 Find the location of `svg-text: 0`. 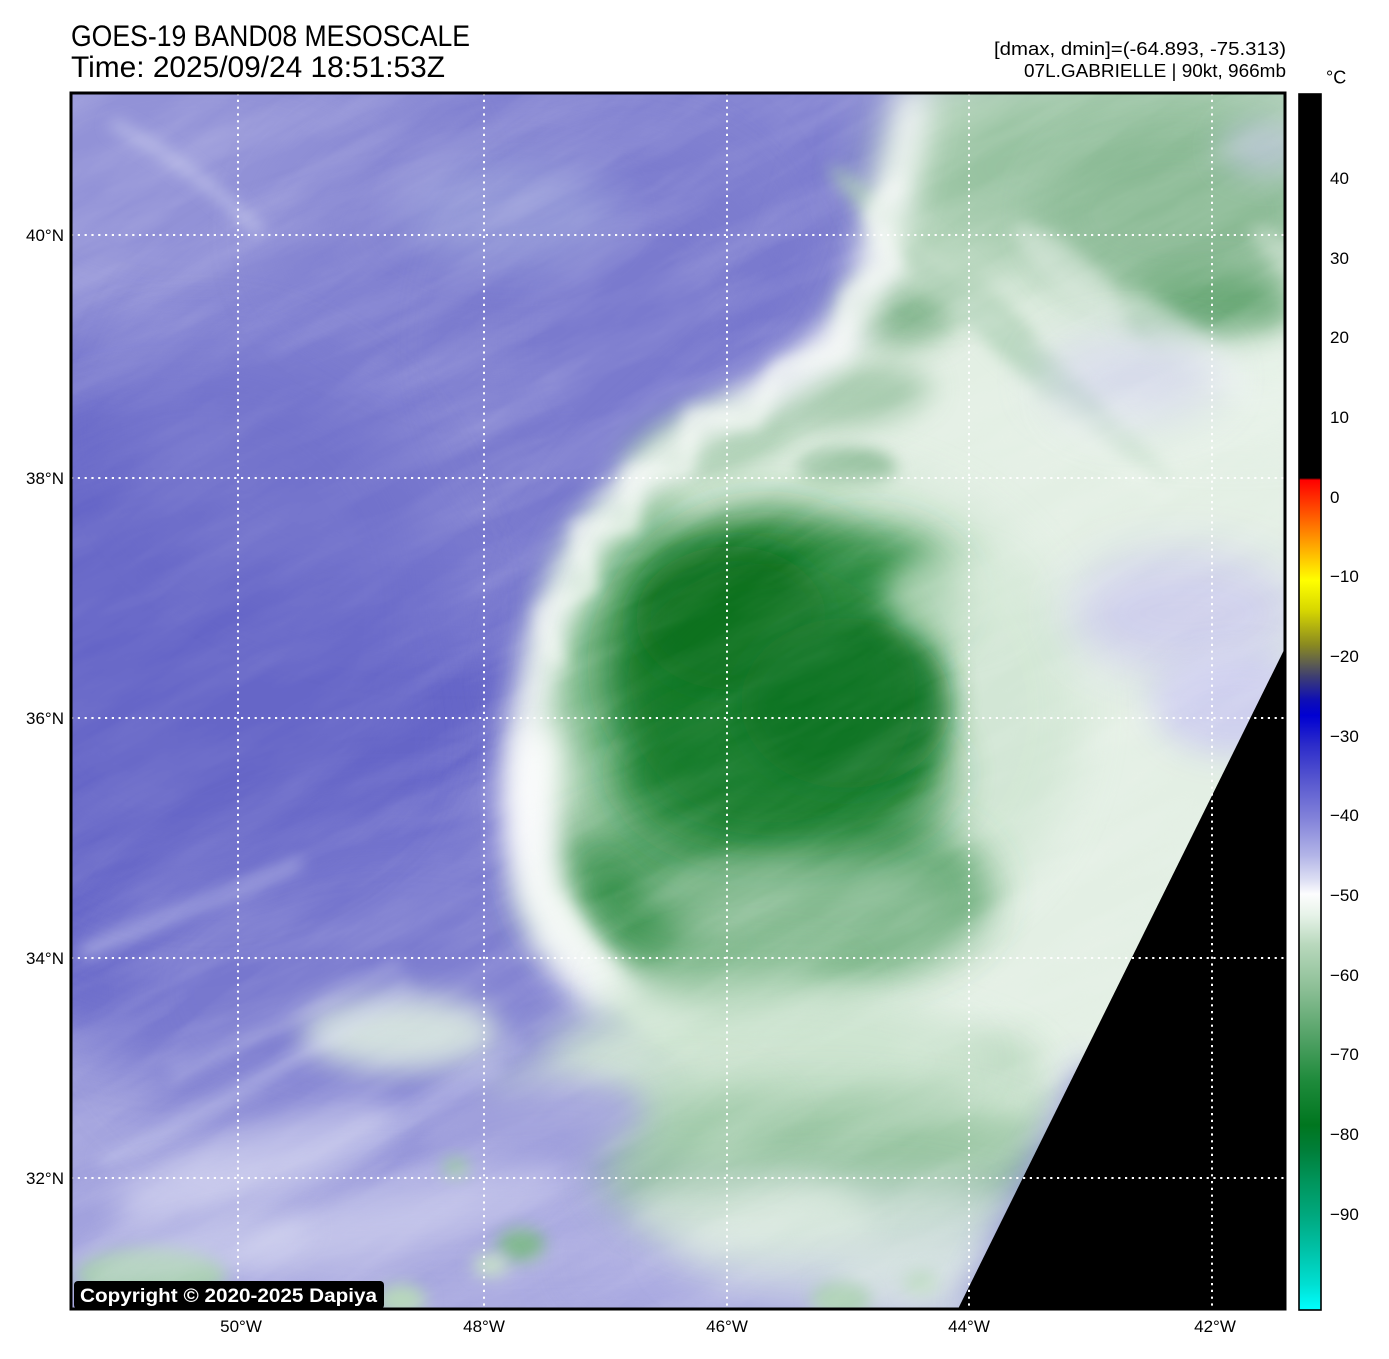

svg-text: 0 is located at coordinates (1334, 497).